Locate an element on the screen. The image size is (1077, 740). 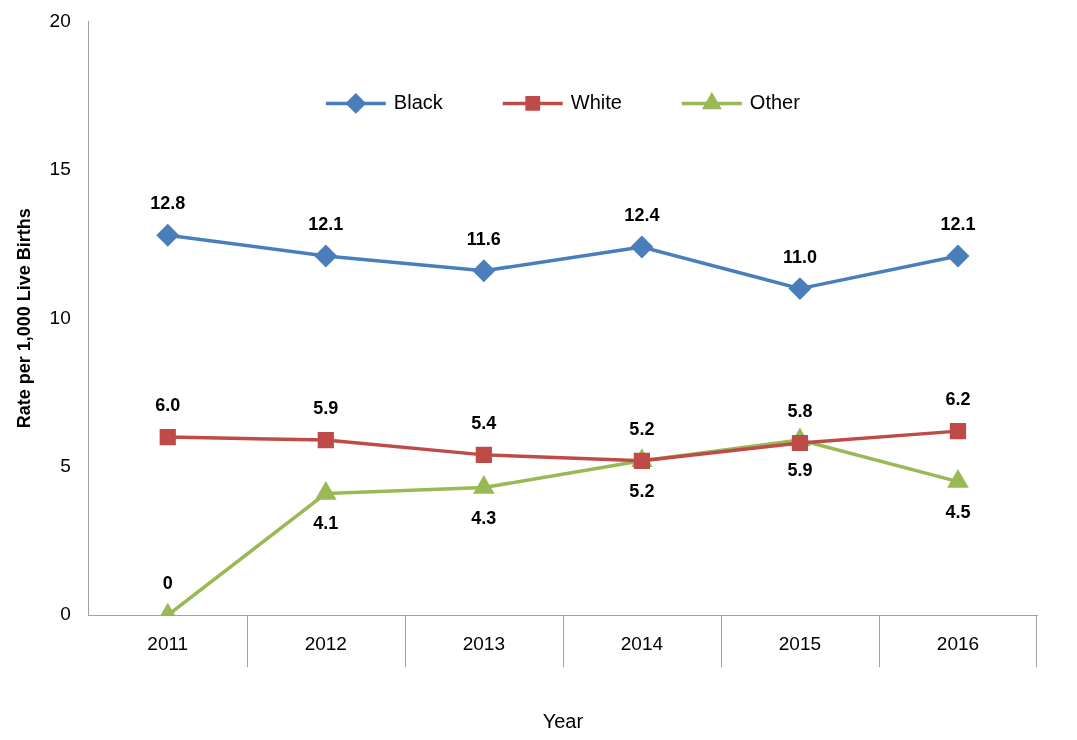
data-label: 4.5 is located at coordinates (958, 511).